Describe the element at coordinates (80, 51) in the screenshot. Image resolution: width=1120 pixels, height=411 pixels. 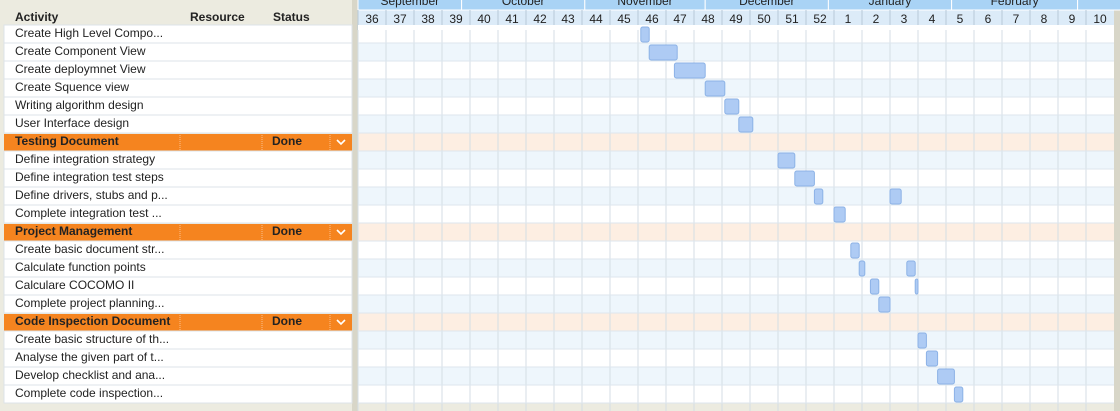
I see `task-name: Create Component View` at that location.